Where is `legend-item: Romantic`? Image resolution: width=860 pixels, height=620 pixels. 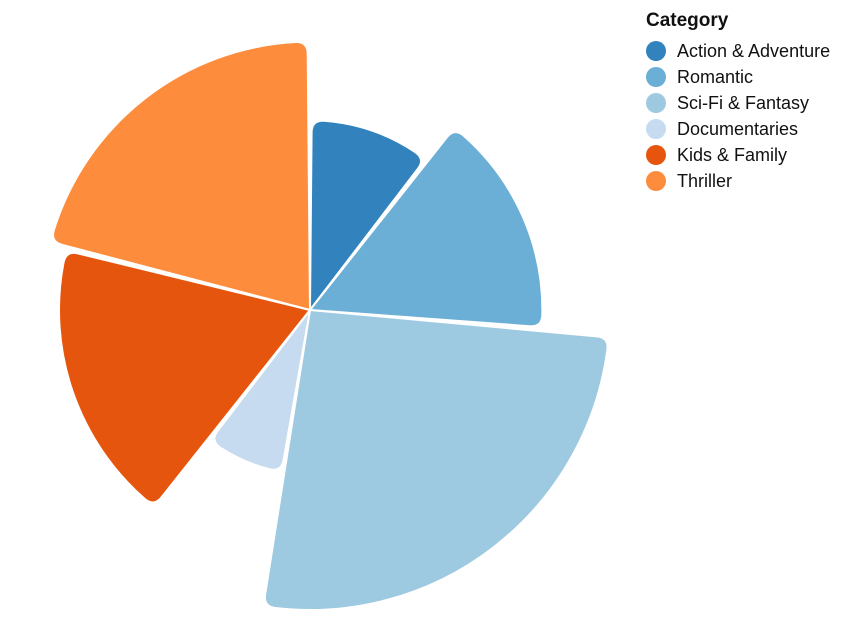 legend-item: Romantic is located at coordinates (751, 77).